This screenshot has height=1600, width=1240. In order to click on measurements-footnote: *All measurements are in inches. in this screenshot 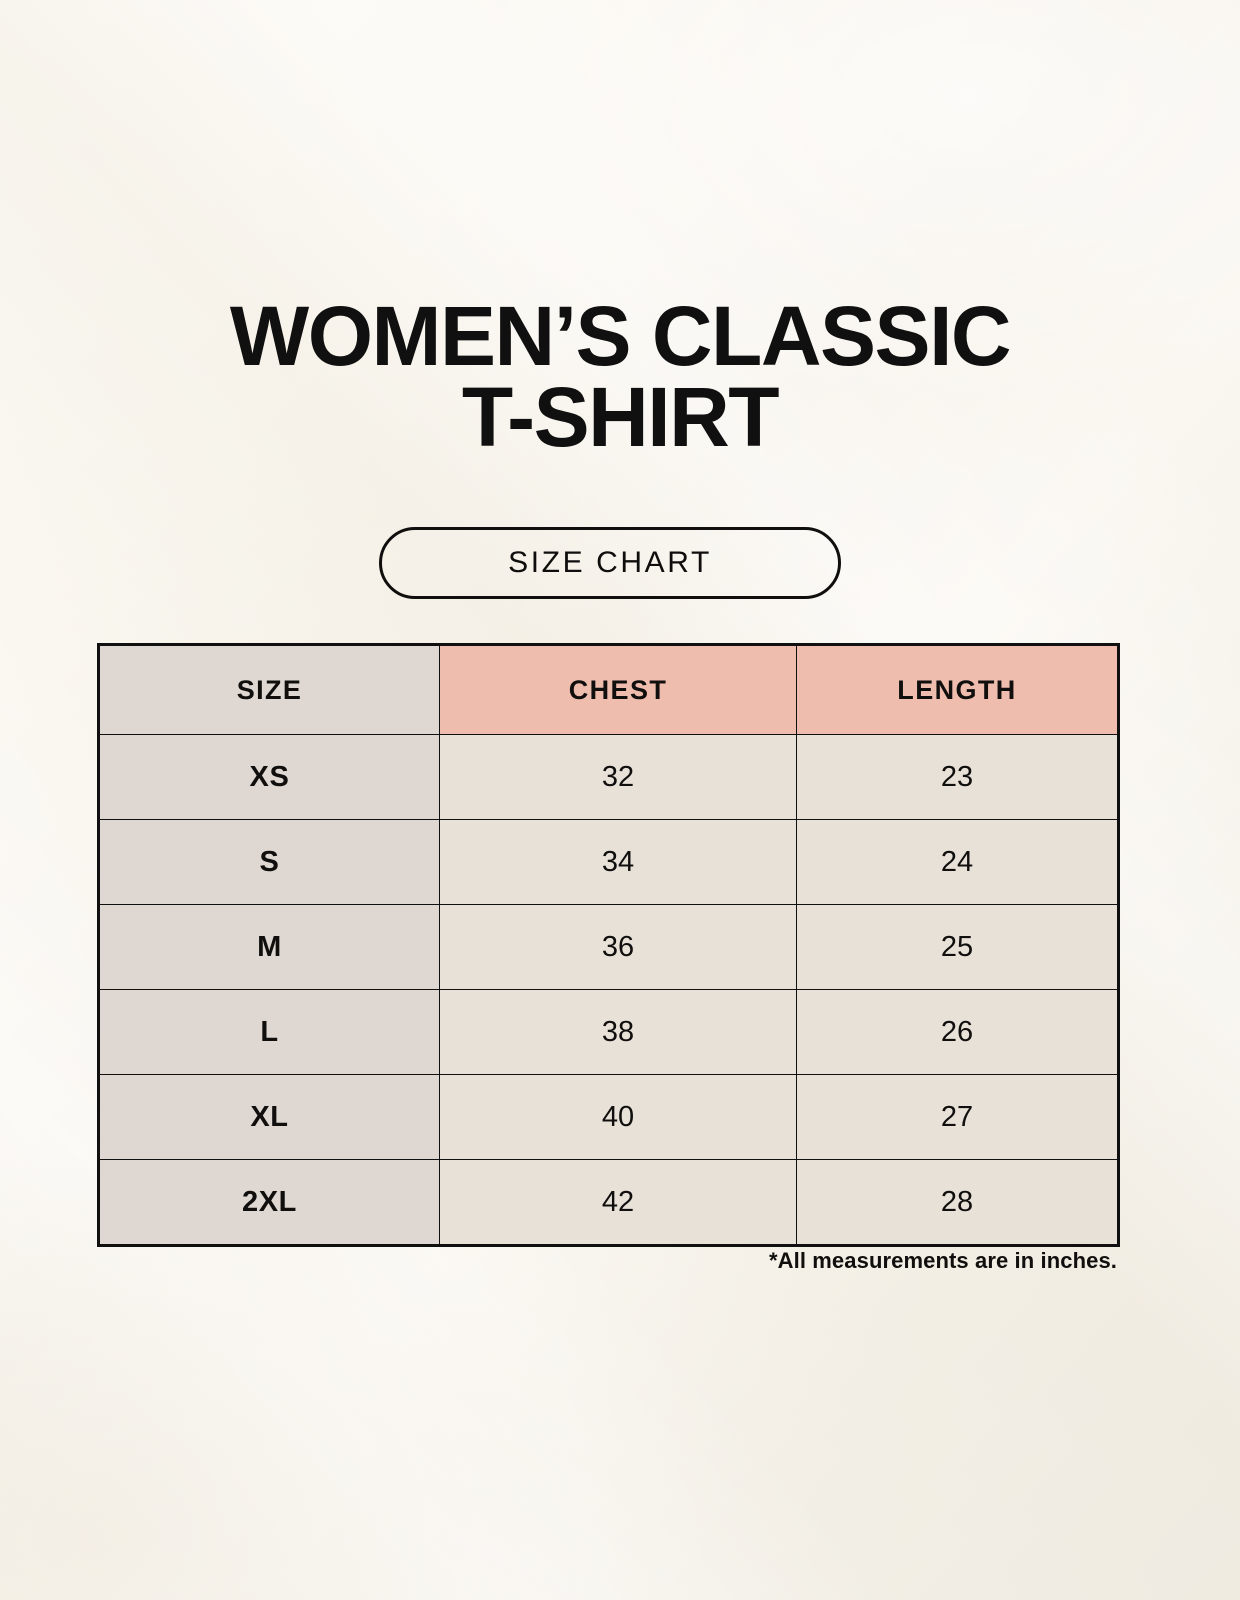, I will do `click(942, 1260)`.